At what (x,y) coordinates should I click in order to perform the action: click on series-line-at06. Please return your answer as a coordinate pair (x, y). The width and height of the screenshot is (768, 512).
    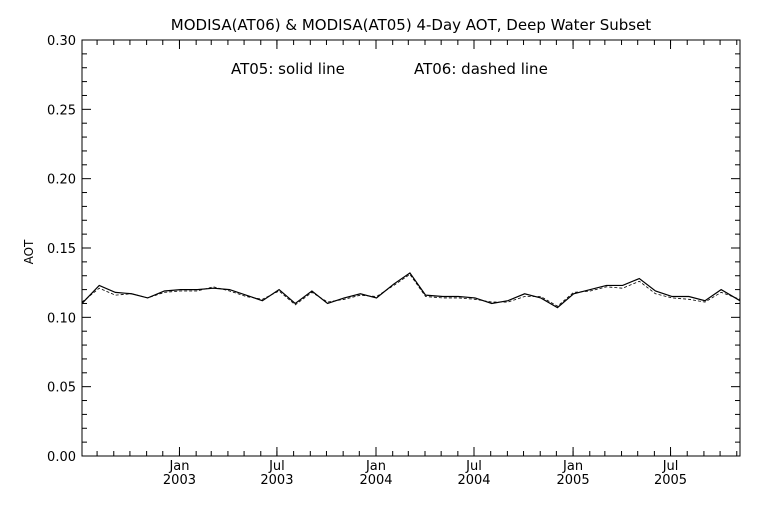
    Looking at the image, I should click on (411, 290).